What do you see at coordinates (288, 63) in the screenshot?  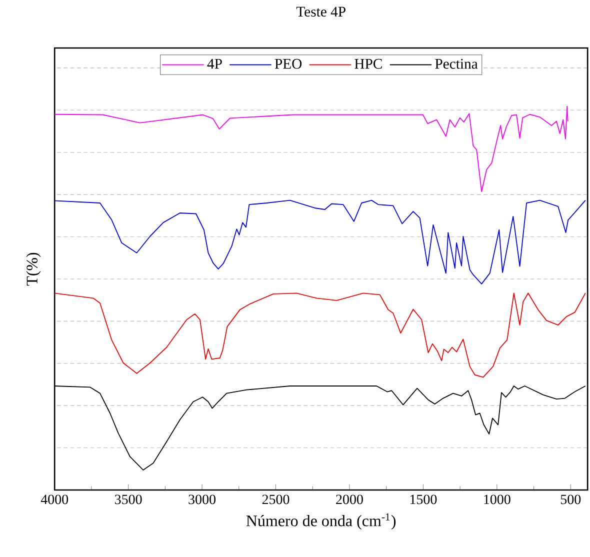 I see `legend-label: PEO` at bounding box center [288, 63].